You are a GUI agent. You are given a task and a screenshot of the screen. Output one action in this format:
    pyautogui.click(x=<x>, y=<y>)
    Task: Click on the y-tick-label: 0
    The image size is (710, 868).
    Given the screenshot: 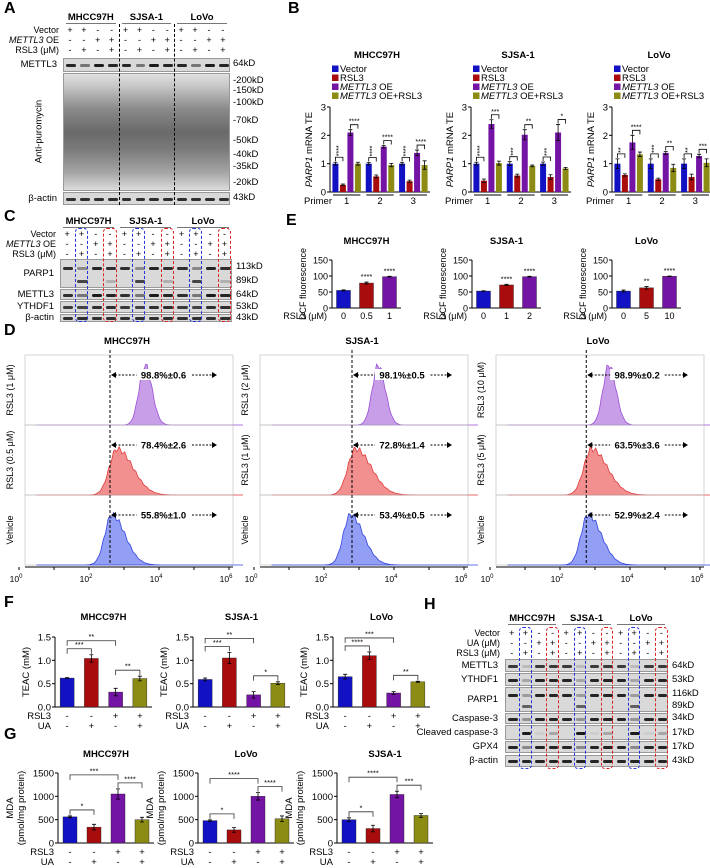 What is the action you would take?
    pyautogui.click(x=323, y=193)
    